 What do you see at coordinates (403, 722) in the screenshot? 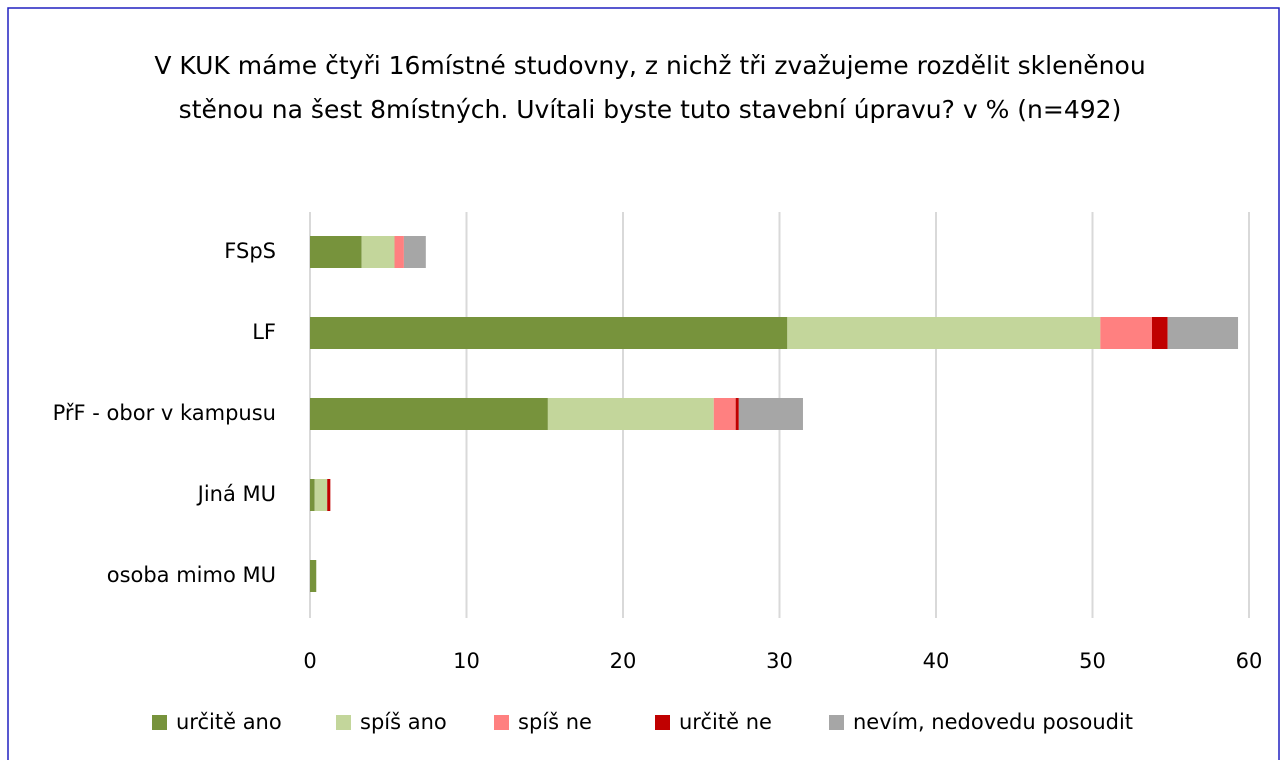
I see `legend-label: spíš ano` at bounding box center [403, 722].